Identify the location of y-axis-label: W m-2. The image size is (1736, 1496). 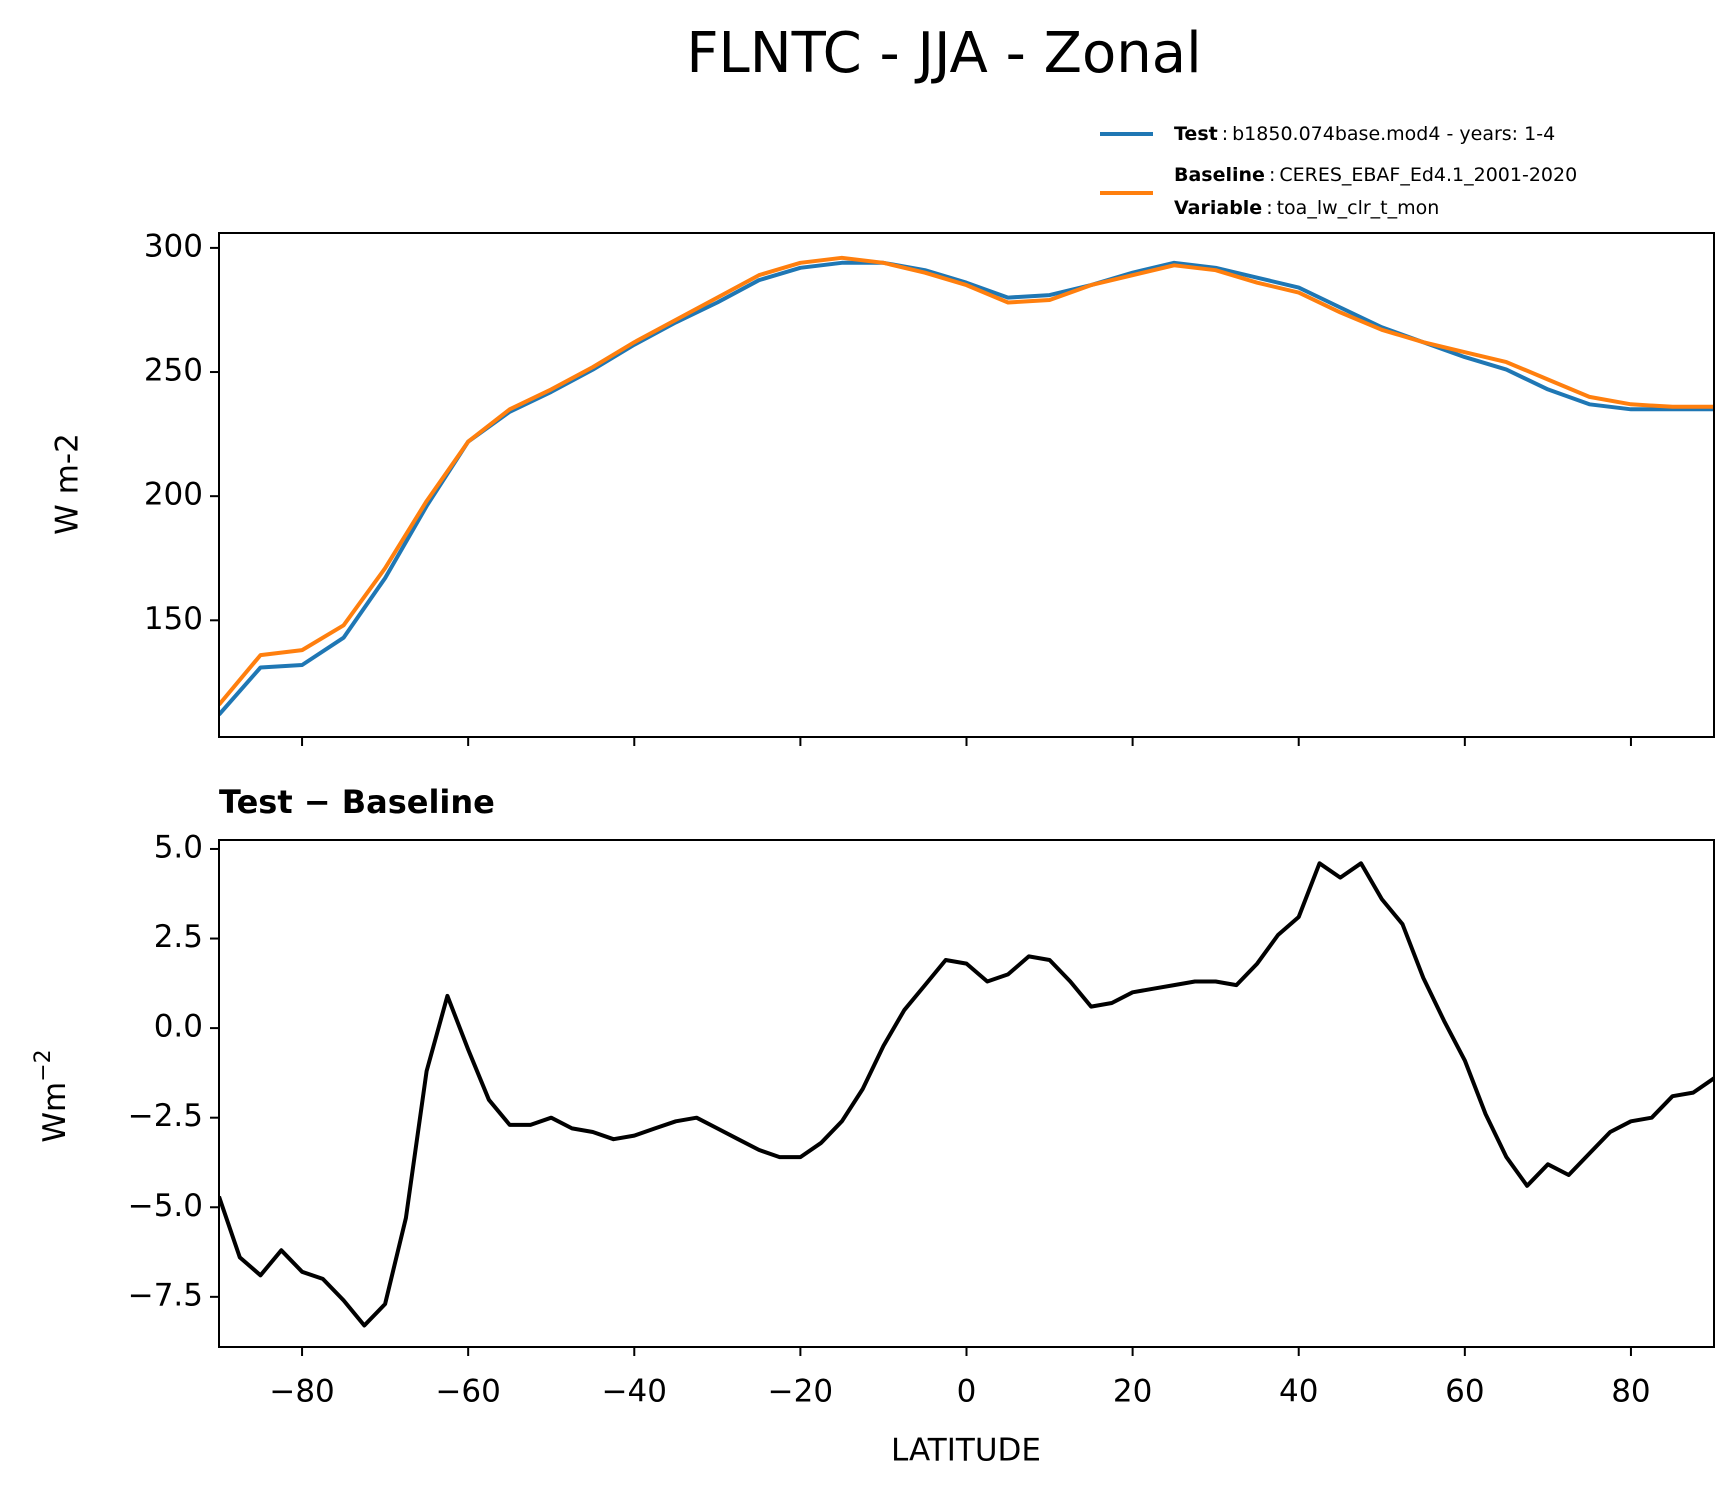
(68, 484).